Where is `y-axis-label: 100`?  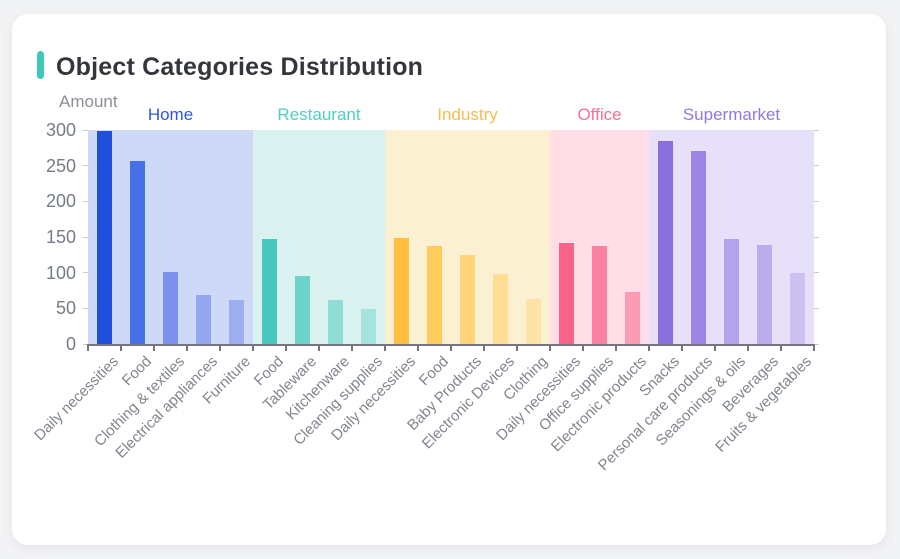
y-axis-label: 100 is located at coordinates (60, 272).